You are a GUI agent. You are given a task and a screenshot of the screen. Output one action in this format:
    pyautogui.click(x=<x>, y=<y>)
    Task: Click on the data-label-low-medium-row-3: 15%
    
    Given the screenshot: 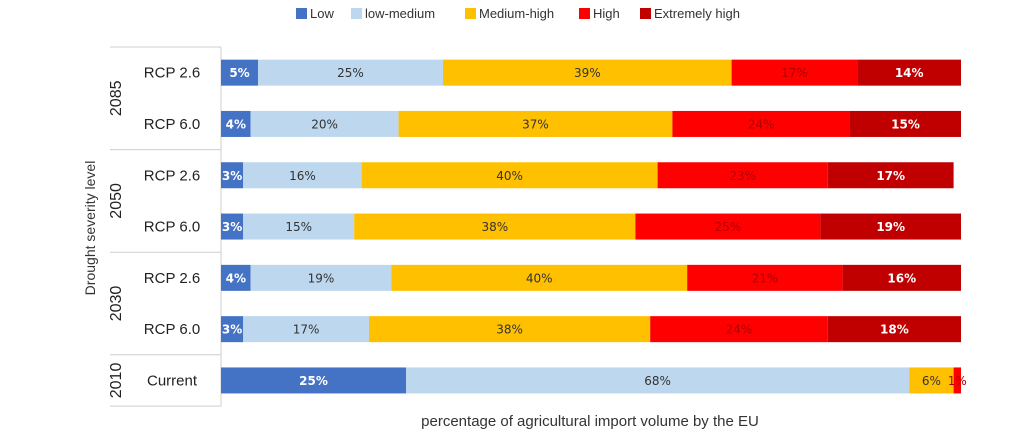 What is the action you would take?
    pyautogui.click(x=298, y=227)
    